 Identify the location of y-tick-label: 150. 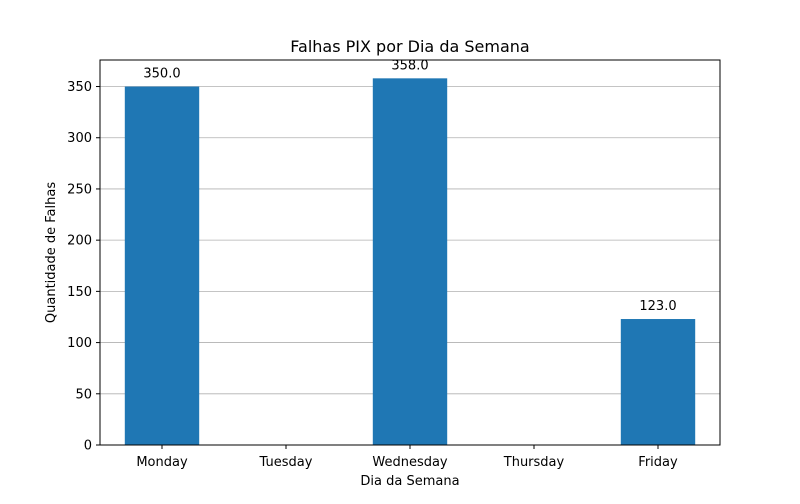
(79, 292).